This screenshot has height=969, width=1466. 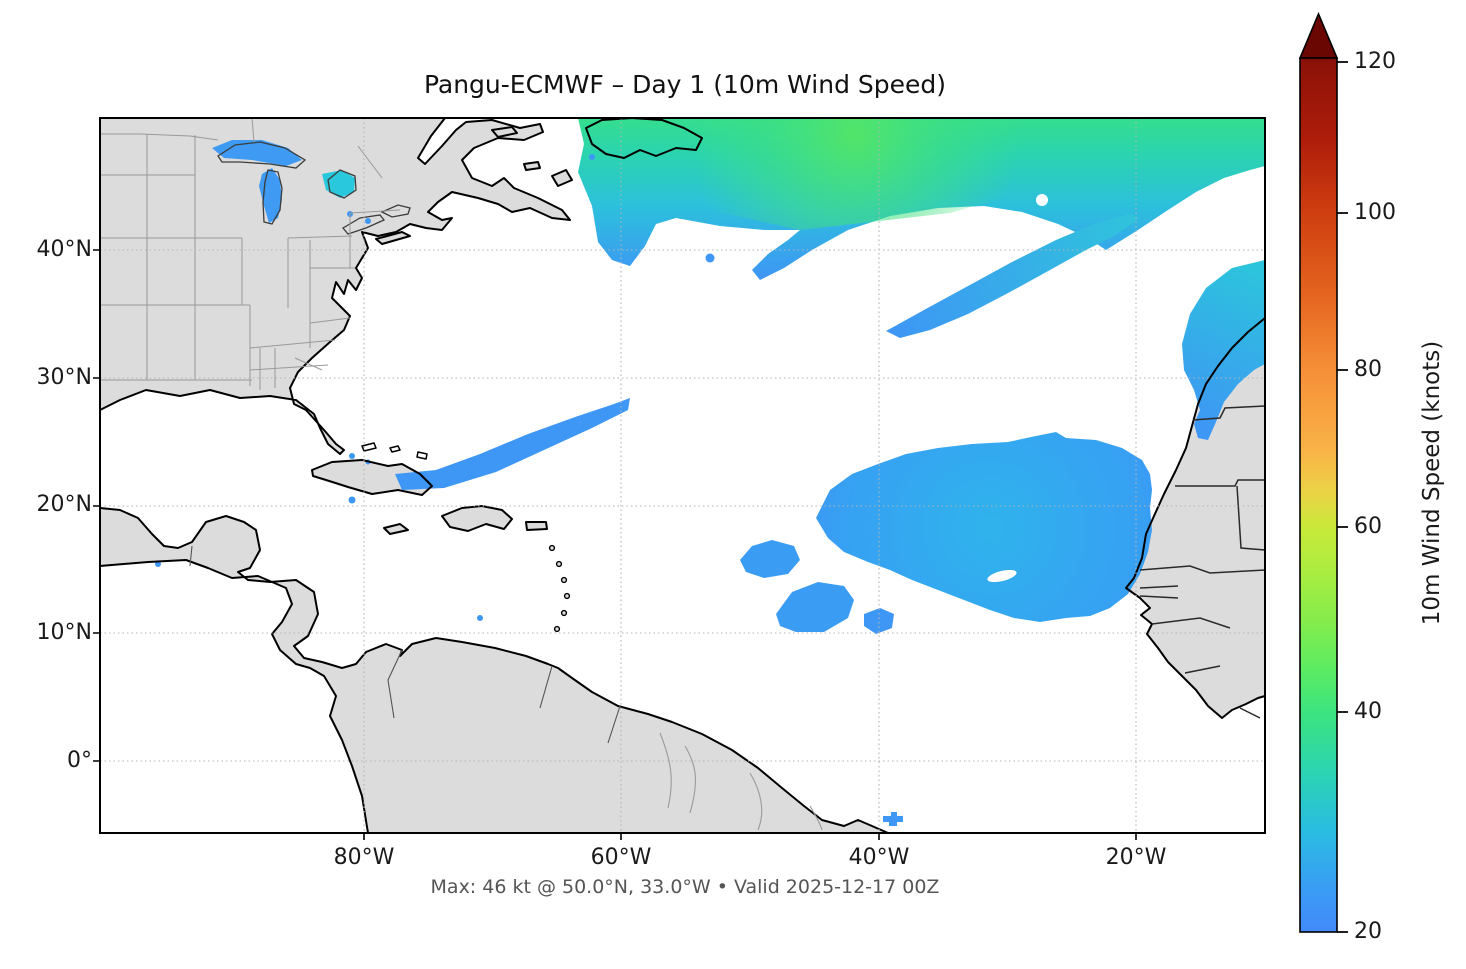 I want to click on great-lakes, so click(x=314, y=188).